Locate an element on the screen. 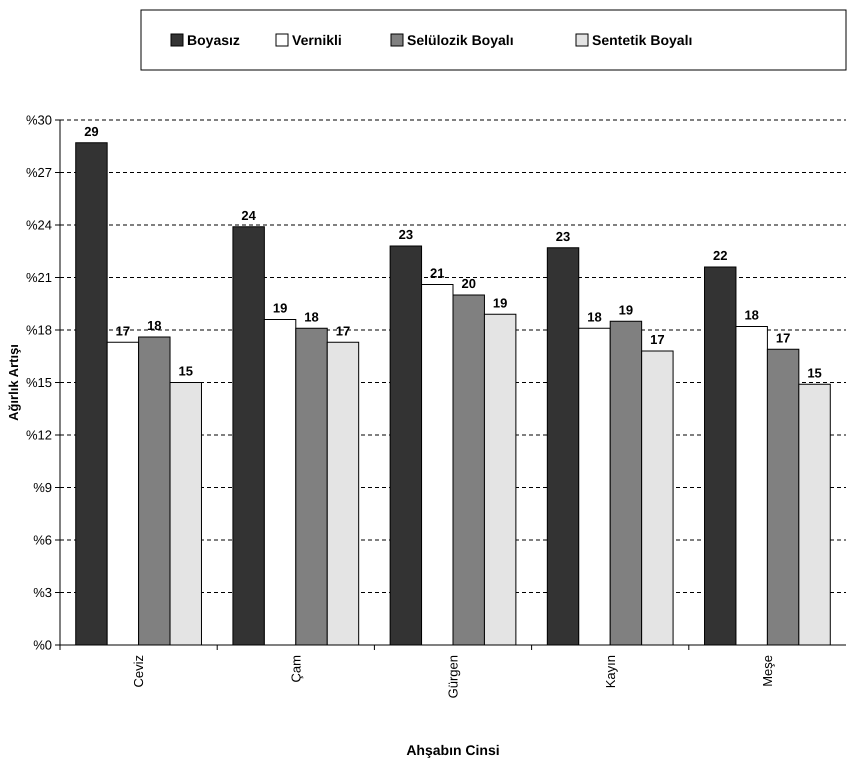 The image size is (856, 775). data-label: 20 is located at coordinates (468, 283).